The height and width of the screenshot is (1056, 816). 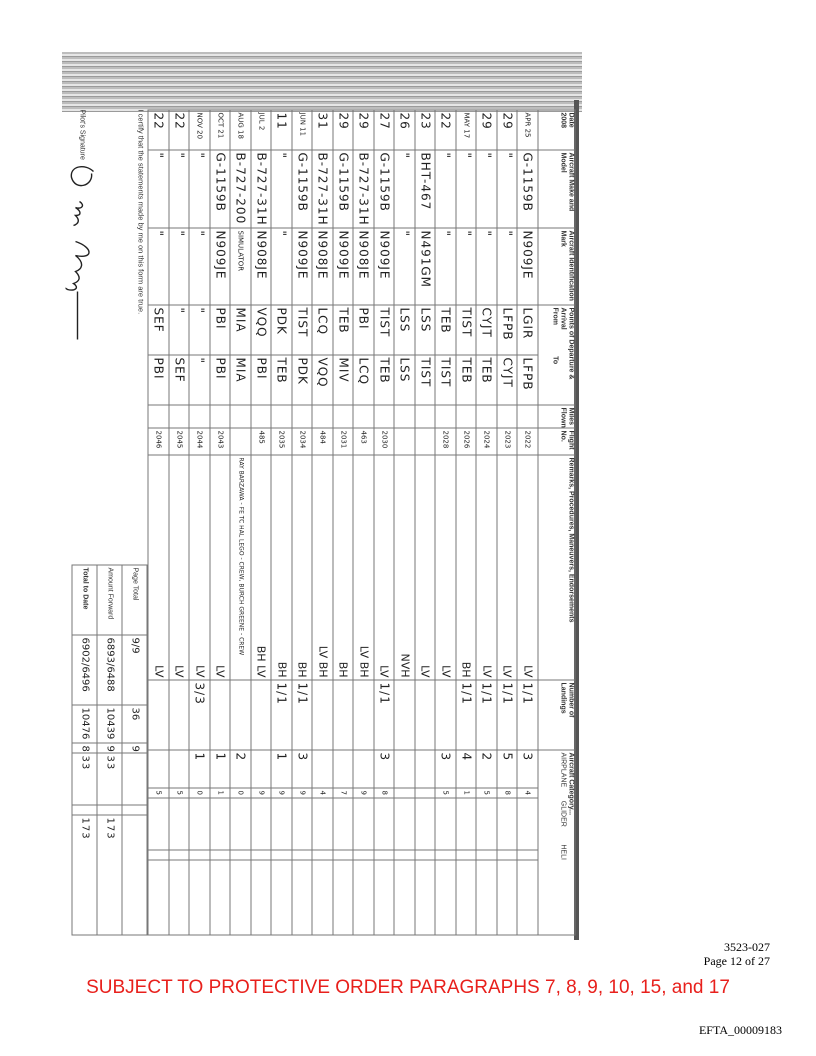 I want to click on cell-make: B-727-200, so click(x=240, y=189).